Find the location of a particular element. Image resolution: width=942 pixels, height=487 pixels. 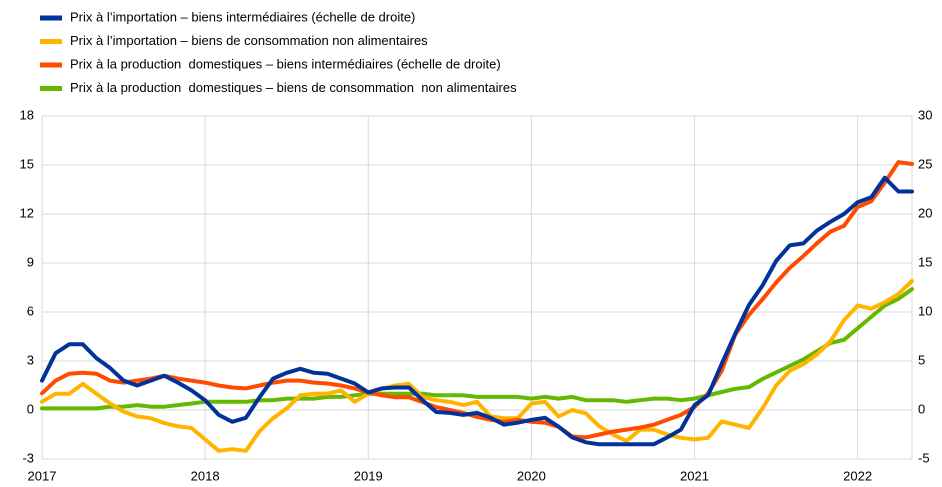

y-tick-label: -3 is located at coordinates (28, 457).